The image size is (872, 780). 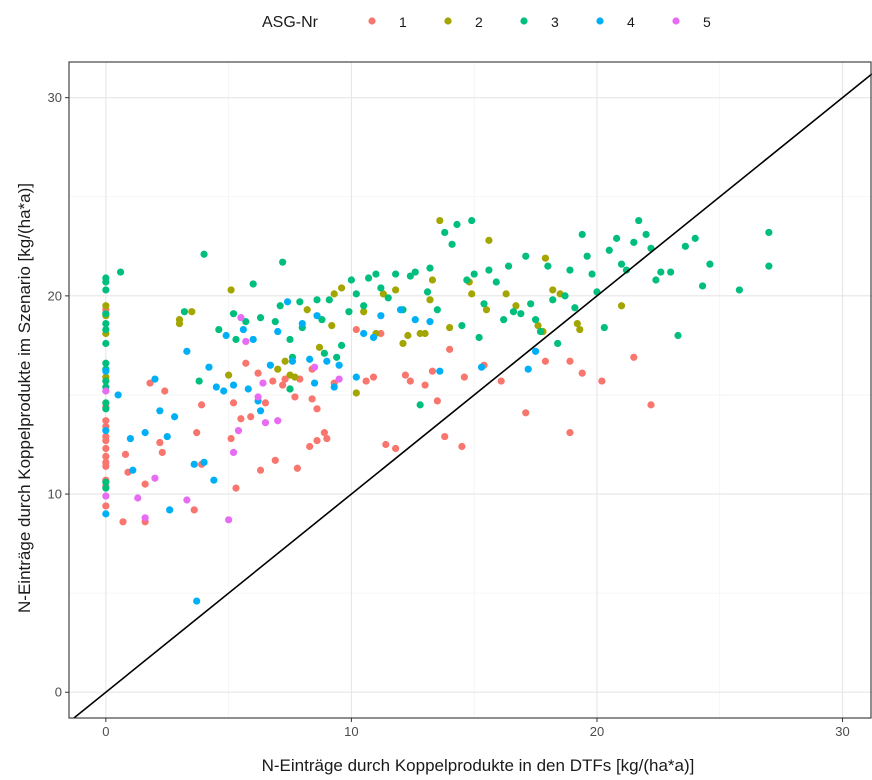 I want to click on legend-title: ASG-Nr, so click(x=290, y=22).